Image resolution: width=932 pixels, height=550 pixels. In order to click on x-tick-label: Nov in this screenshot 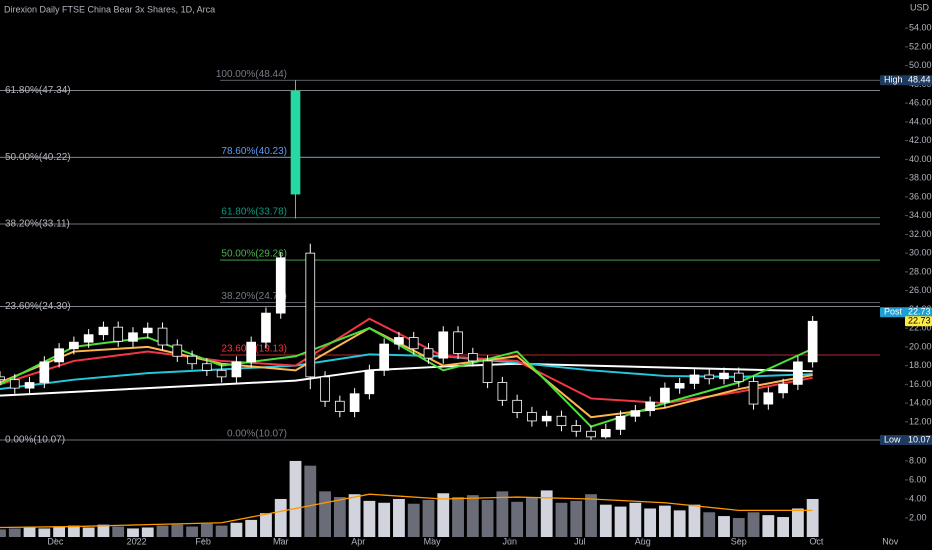, I will do `click(890, 541)`.